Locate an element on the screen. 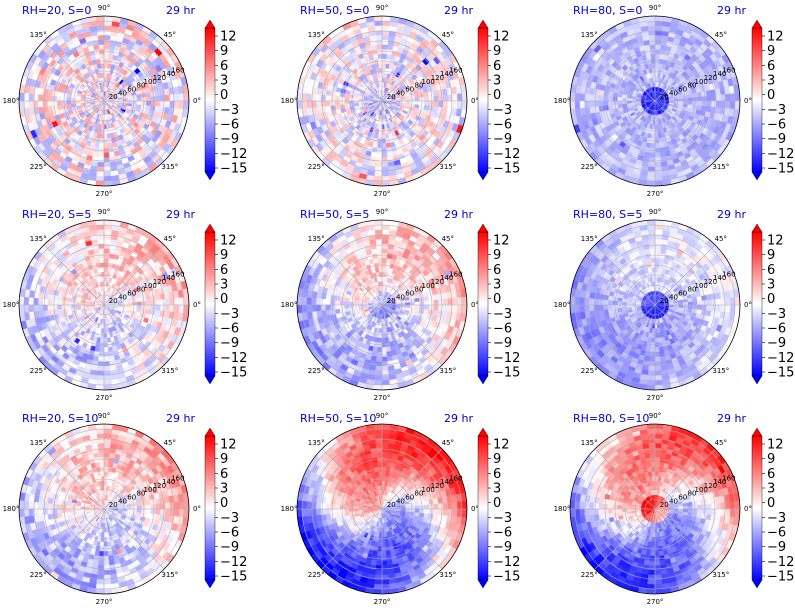  angular-tick-label: 225° is located at coordinates (316, 167).